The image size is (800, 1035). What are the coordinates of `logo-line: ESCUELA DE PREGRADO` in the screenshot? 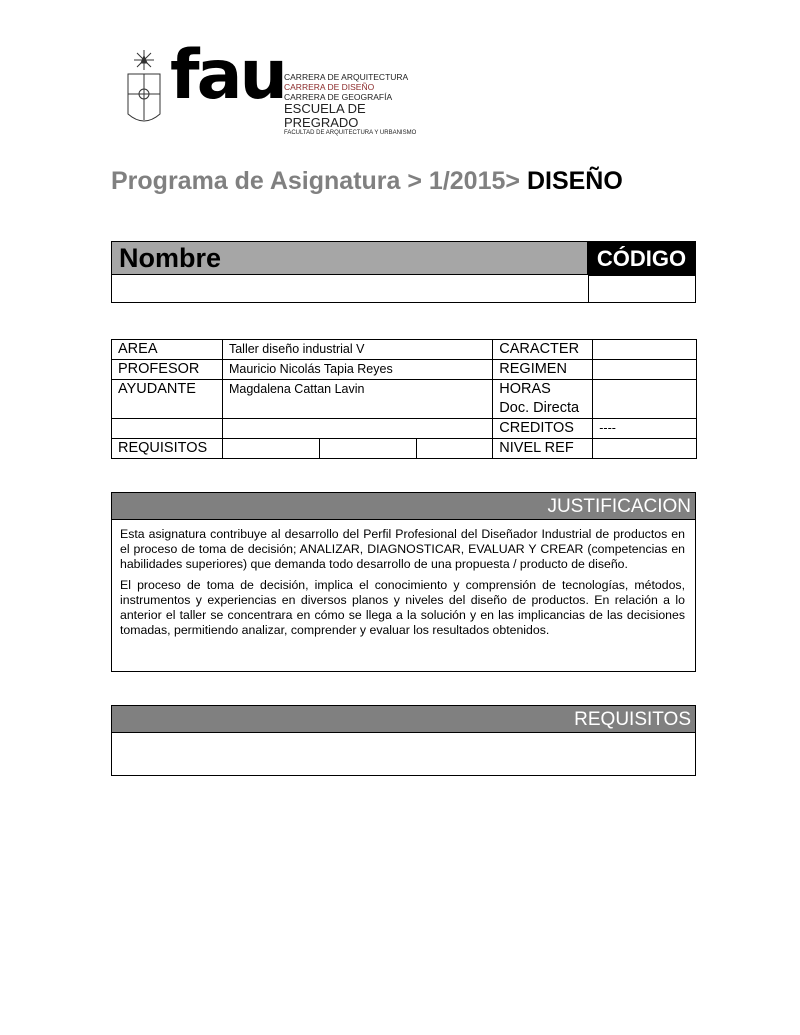 It's located at (325, 115).